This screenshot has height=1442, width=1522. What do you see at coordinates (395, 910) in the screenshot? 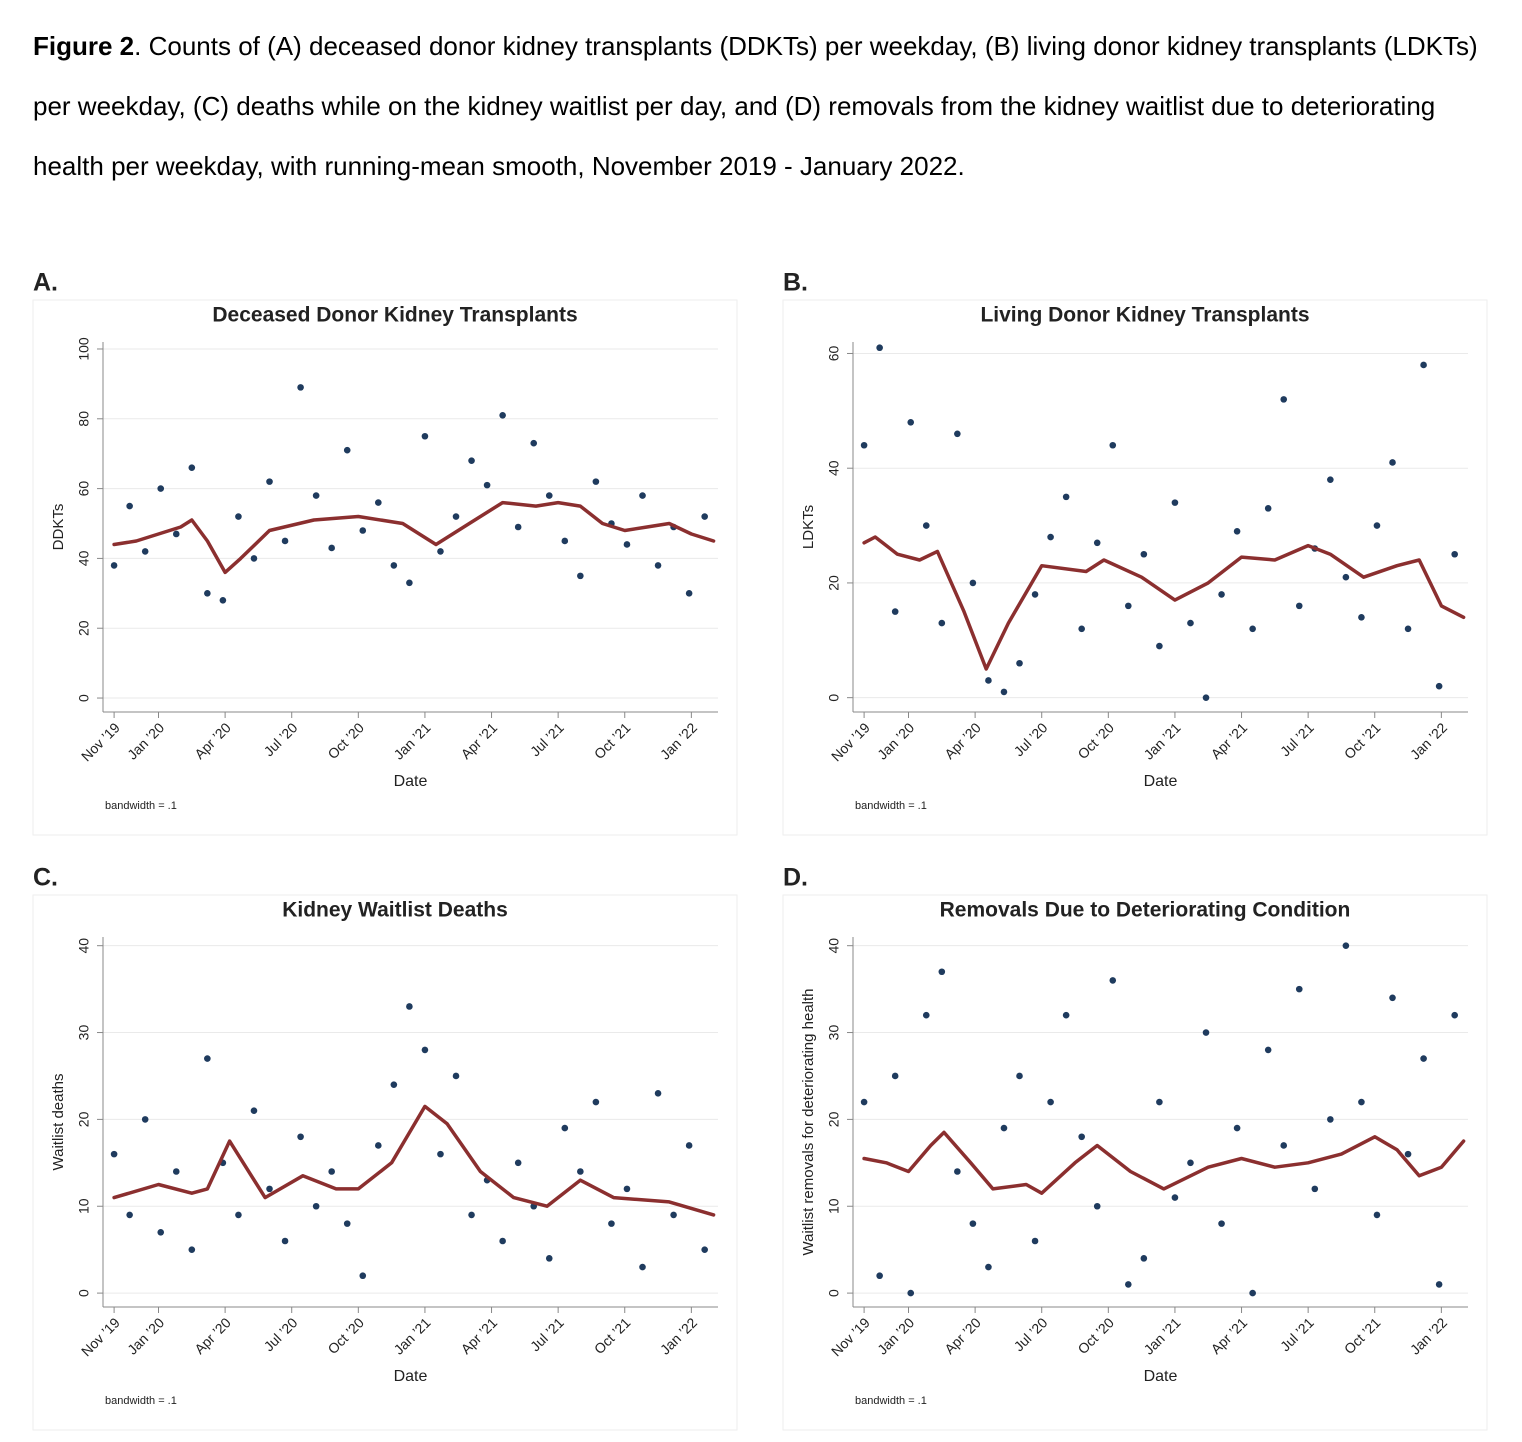
I see `chart-title: Kidney Waitlist Deaths` at bounding box center [395, 910].